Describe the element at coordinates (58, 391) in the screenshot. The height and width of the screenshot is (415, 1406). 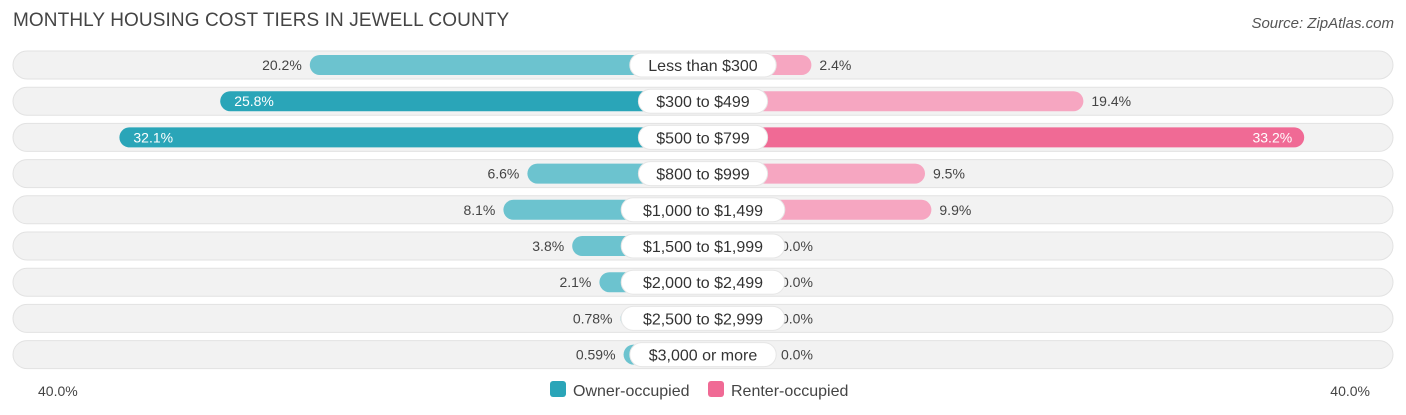
I see `axis-label-left: 40.0%` at that location.